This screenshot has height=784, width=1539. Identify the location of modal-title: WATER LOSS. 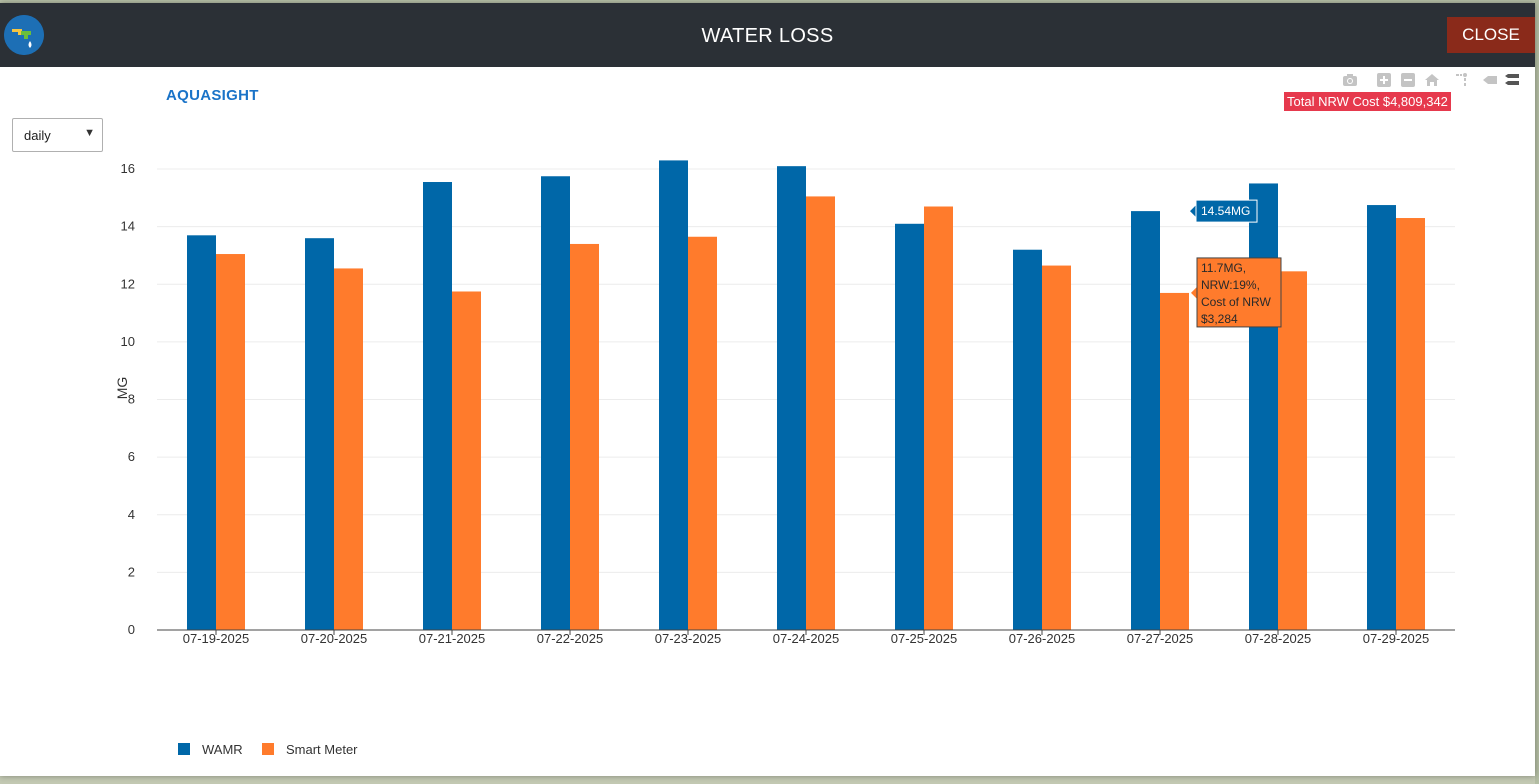
(767, 36).